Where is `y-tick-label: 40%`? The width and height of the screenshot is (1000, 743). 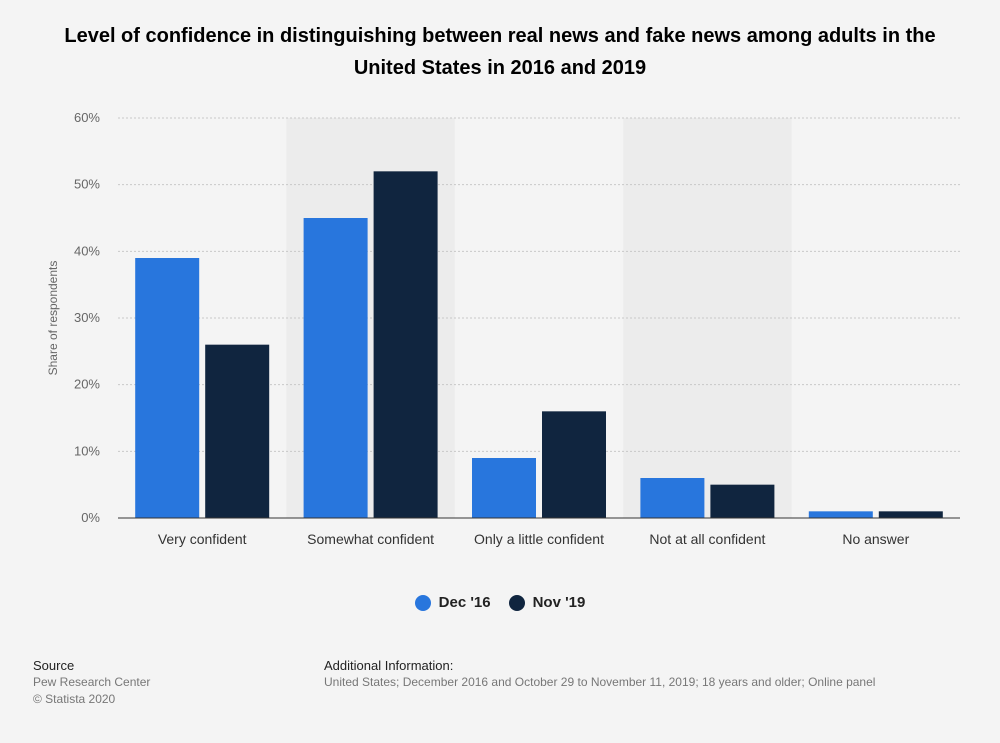 y-tick-label: 40% is located at coordinates (87, 250).